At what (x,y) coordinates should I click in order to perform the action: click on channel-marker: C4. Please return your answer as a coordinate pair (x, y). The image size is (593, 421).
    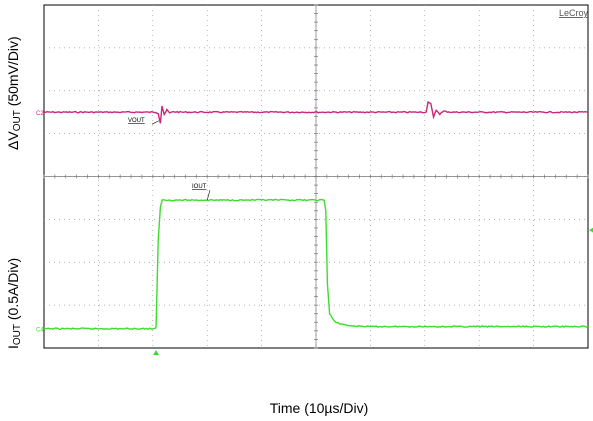
    Looking at the image, I should click on (40, 331).